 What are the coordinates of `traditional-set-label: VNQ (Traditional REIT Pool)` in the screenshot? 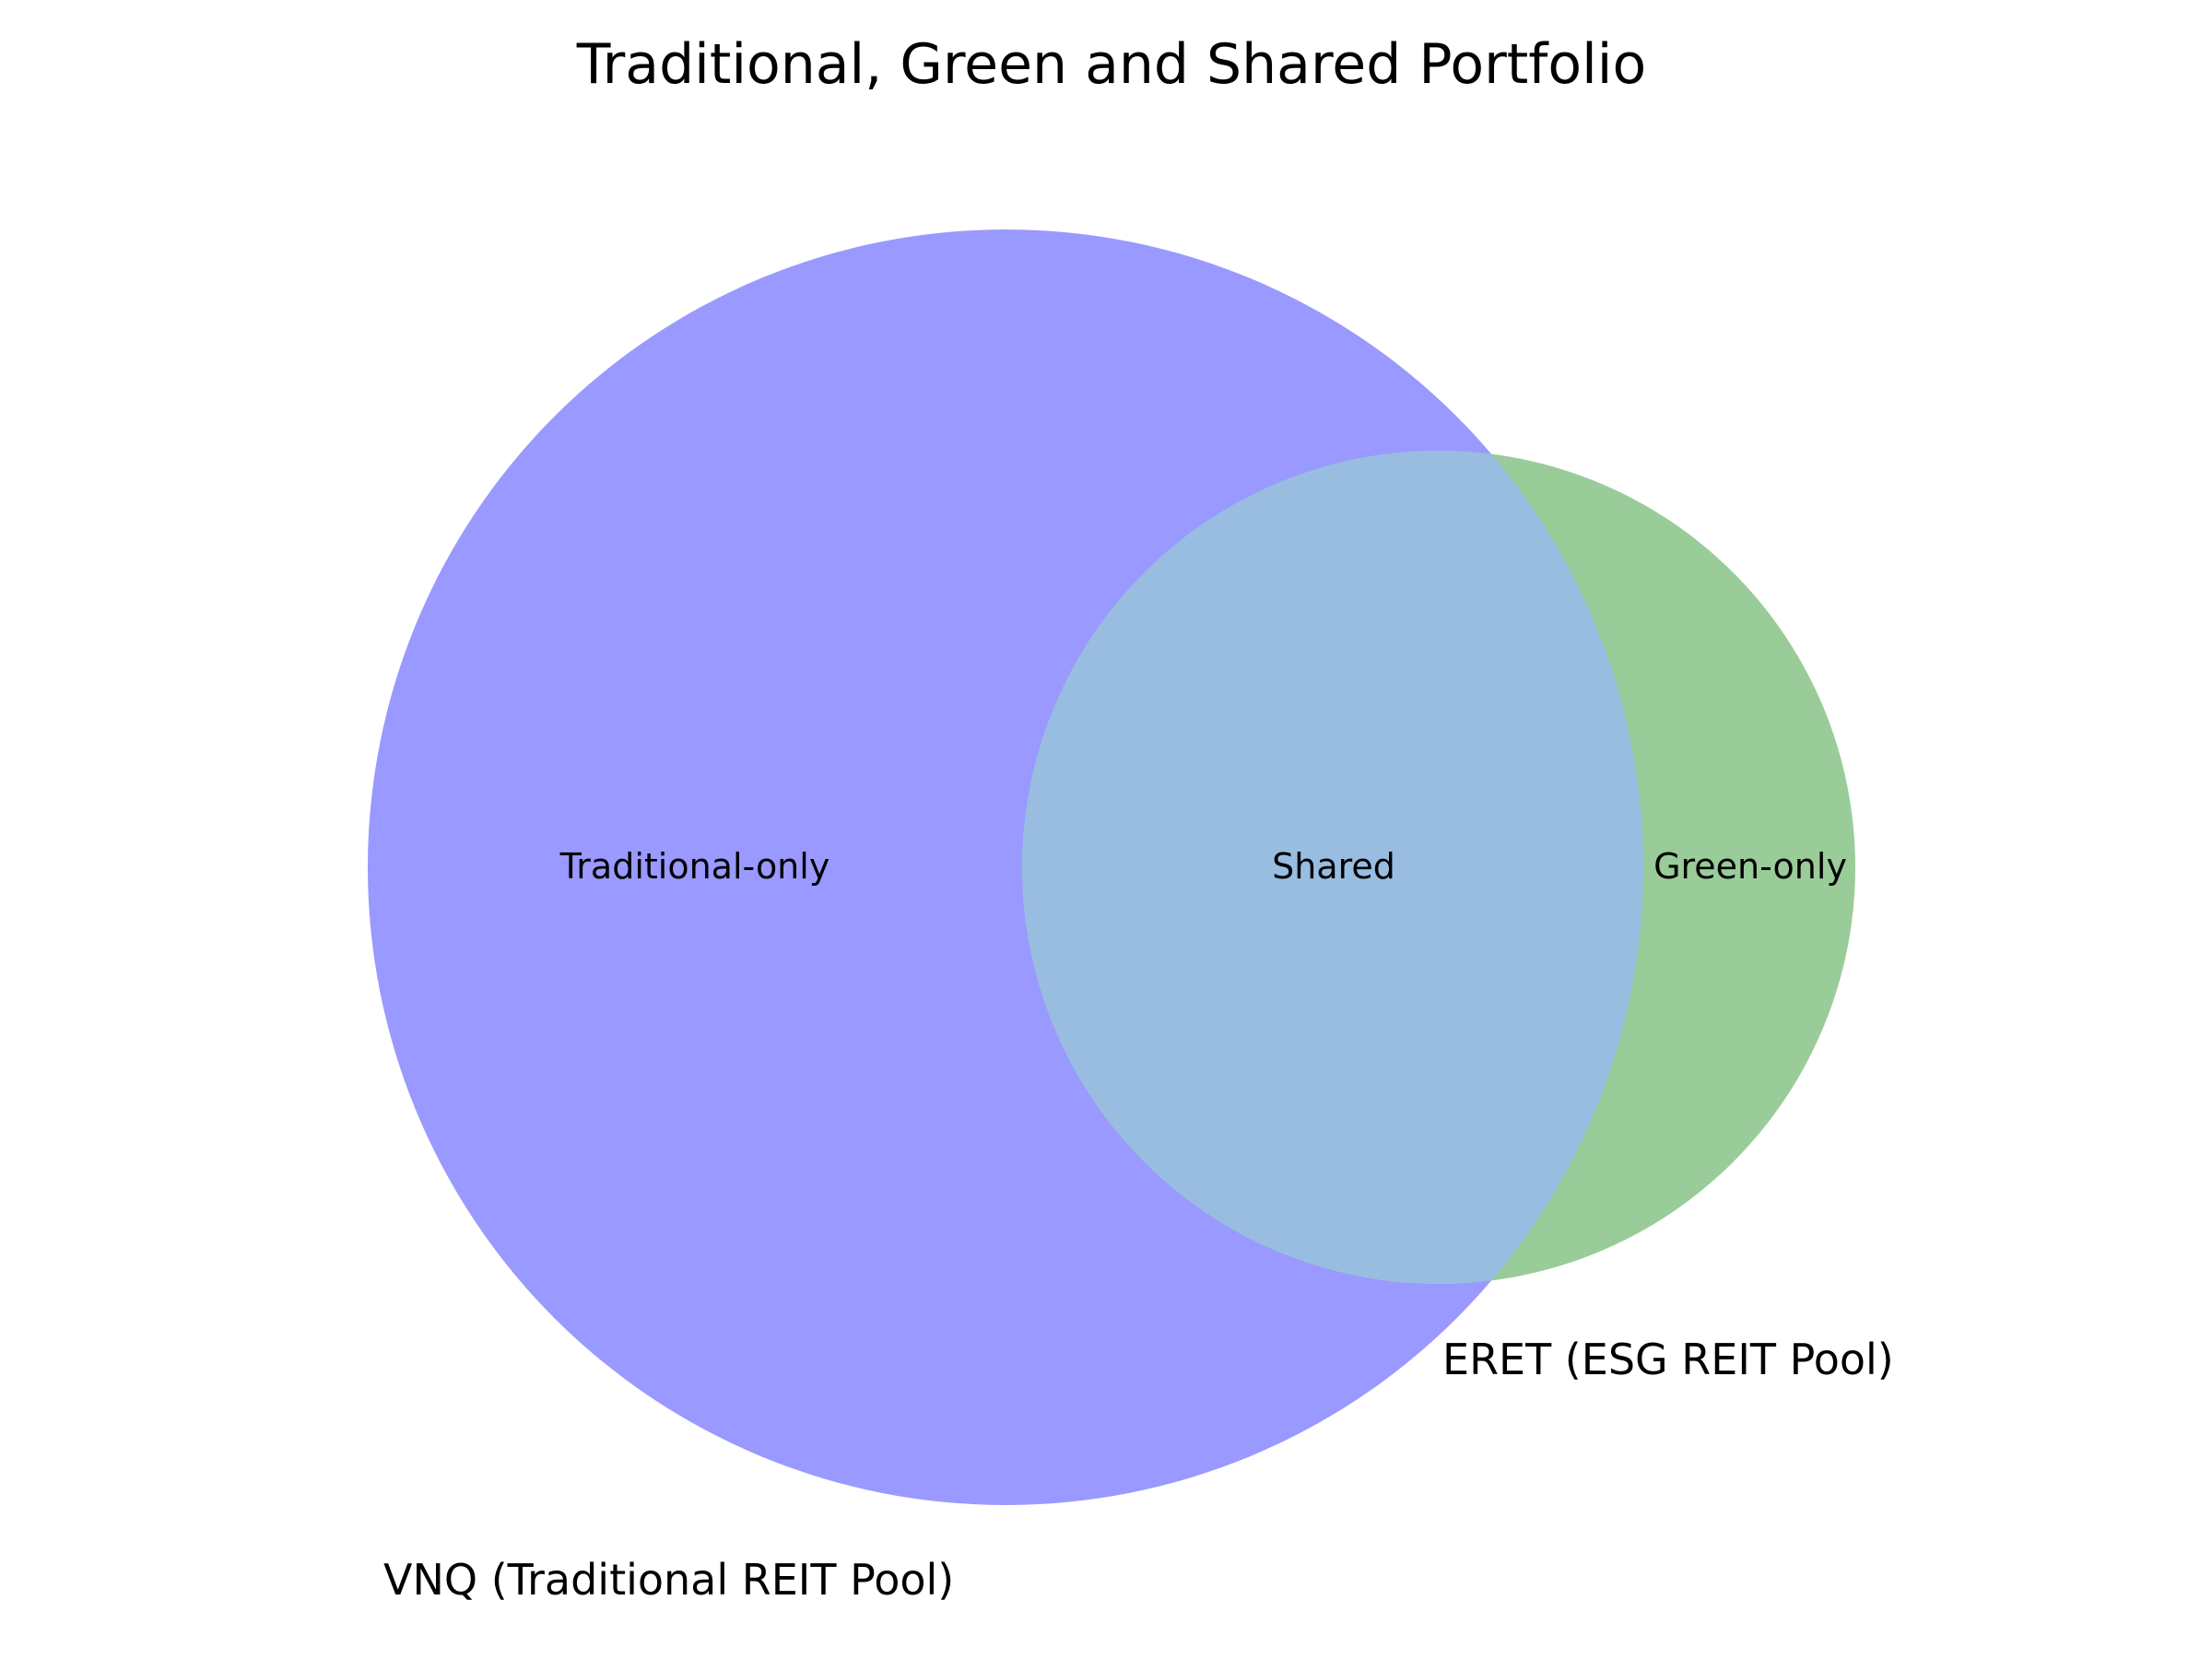 It's located at (668, 1580).